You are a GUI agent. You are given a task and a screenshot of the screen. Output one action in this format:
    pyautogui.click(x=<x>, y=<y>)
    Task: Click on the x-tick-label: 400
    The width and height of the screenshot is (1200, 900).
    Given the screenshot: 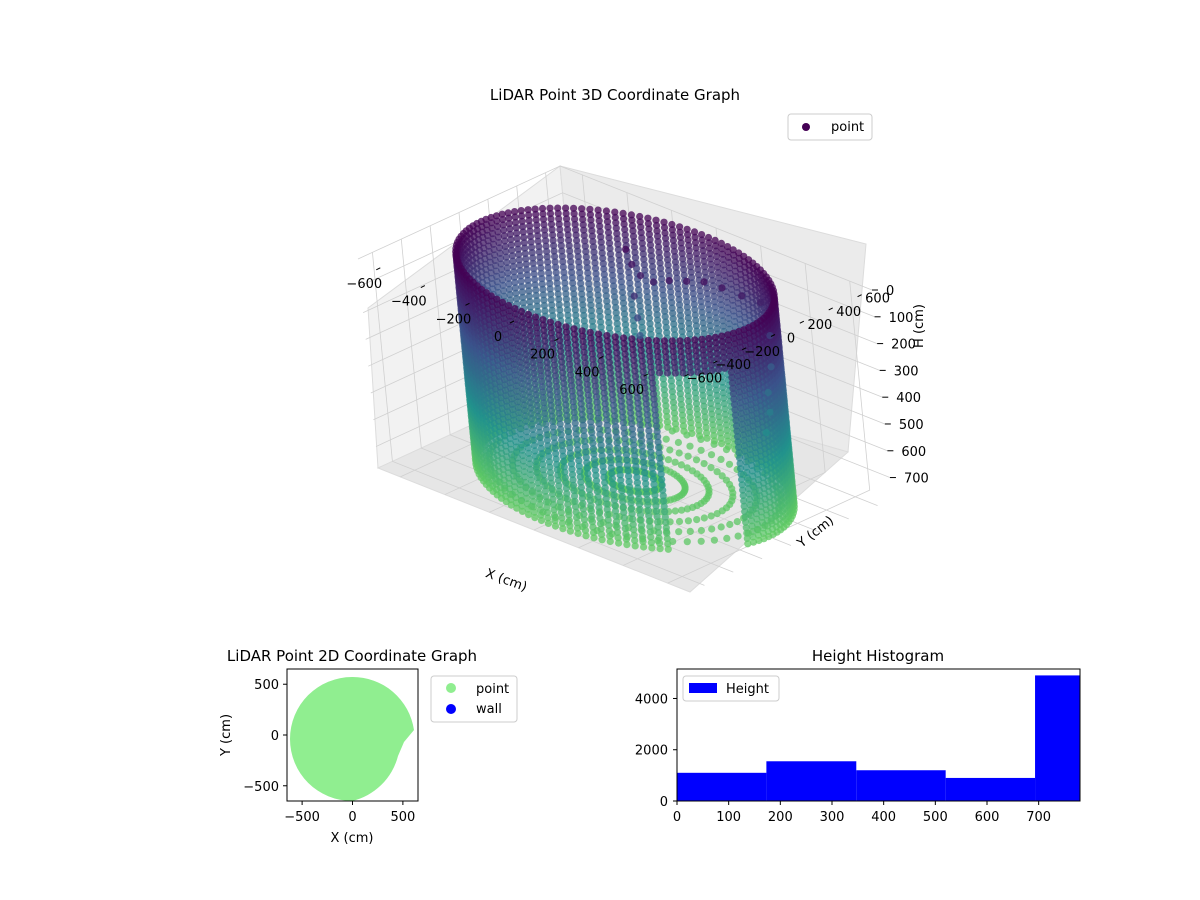 What is the action you would take?
    pyautogui.click(x=587, y=372)
    